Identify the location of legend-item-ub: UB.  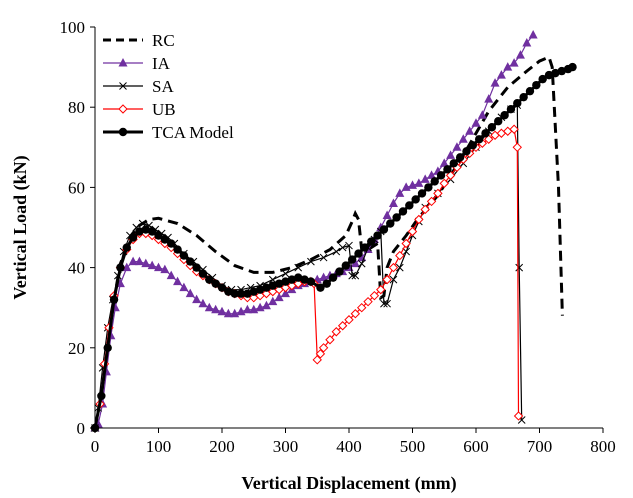
(139, 109).